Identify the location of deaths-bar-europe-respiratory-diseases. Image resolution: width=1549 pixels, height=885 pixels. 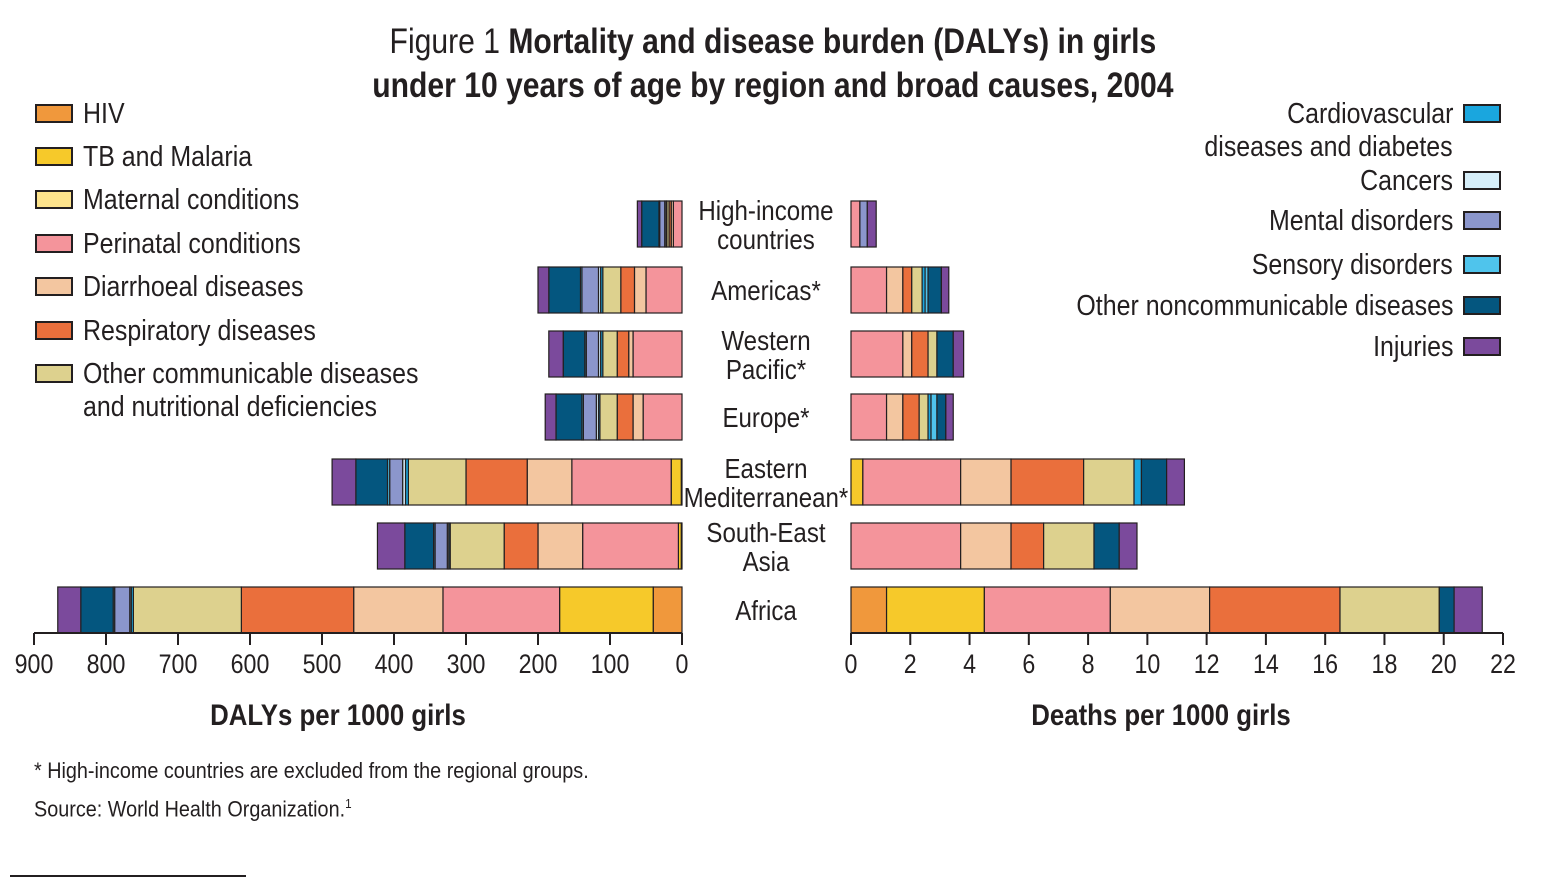
(911, 417).